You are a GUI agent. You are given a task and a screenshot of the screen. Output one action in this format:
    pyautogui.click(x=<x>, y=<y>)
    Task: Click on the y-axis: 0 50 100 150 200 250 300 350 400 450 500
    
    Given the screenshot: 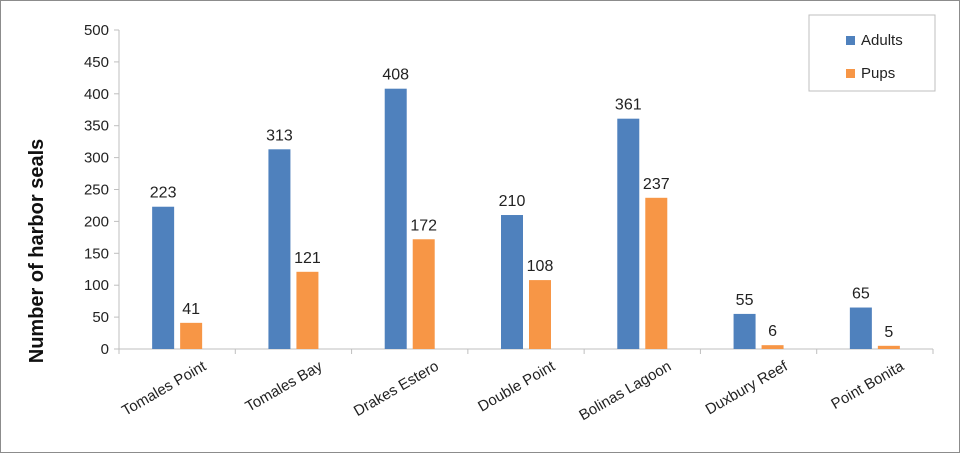 What is the action you would take?
    pyautogui.click(x=102, y=190)
    